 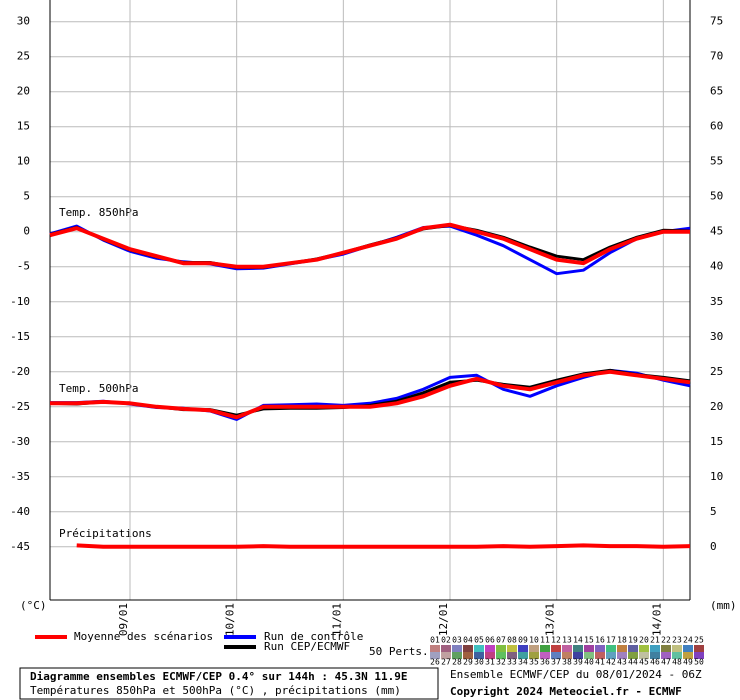 I want to click on perturbation-label: 17, so click(x=611, y=640).